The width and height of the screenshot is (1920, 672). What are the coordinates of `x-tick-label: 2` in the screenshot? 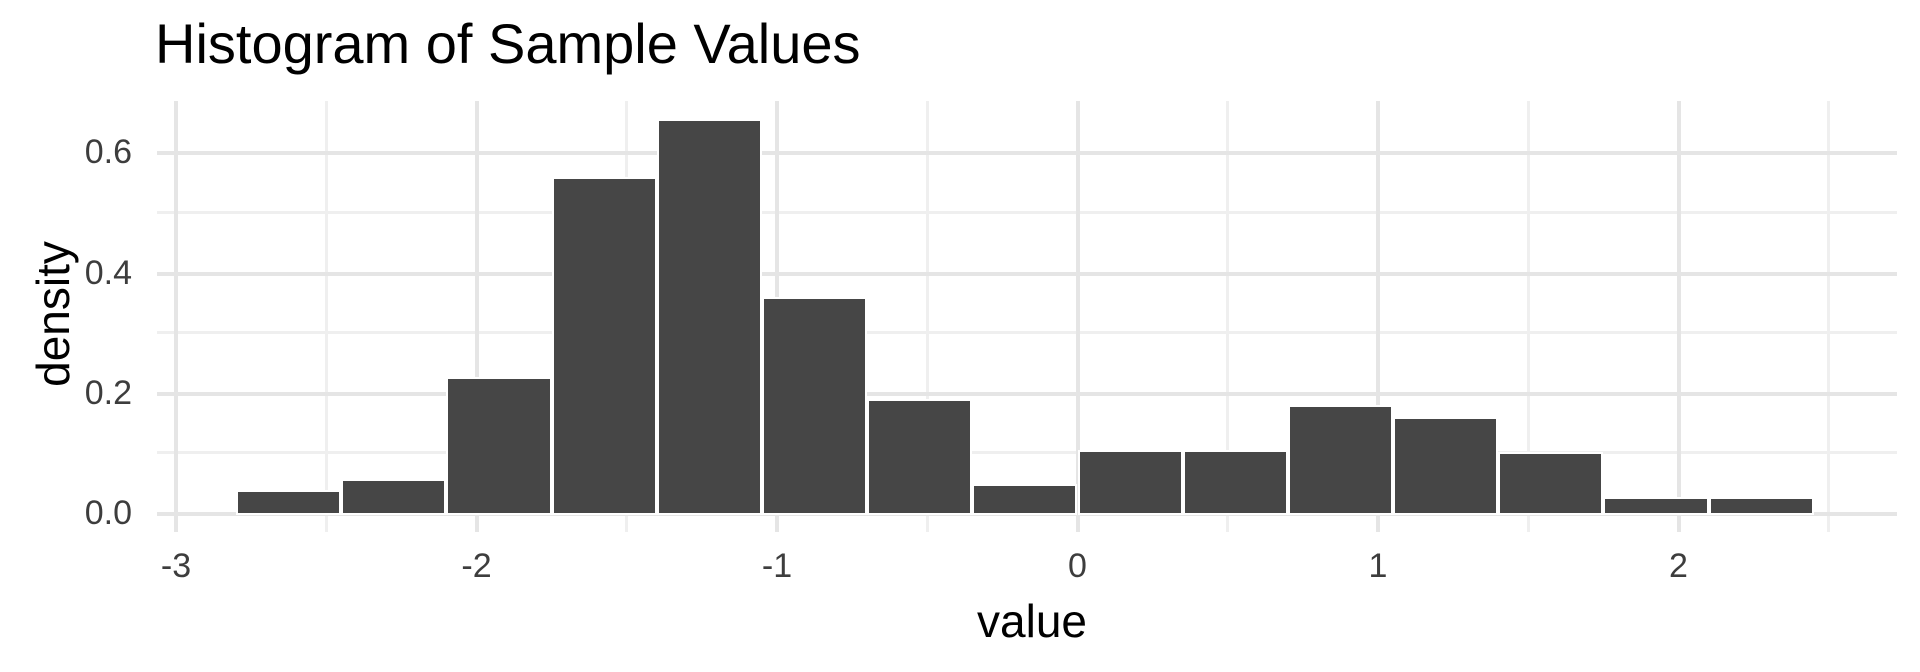 It's located at (1678, 566).